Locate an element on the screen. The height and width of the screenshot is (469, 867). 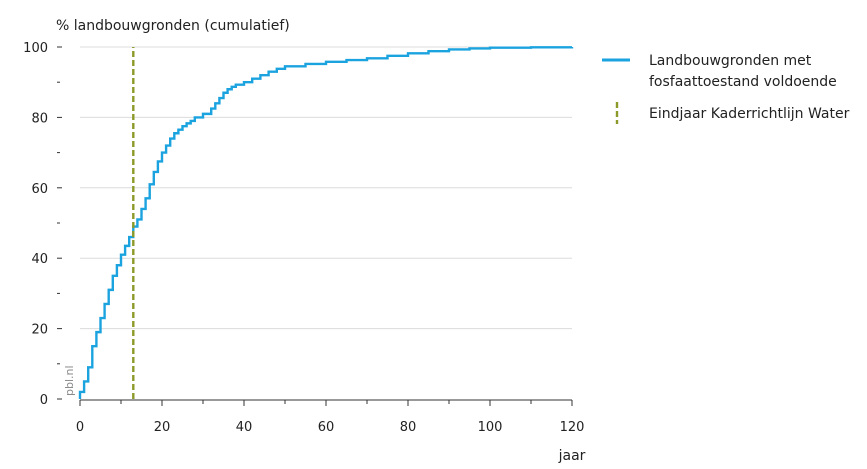
y-tick-label-60: 60 is located at coordinates (39, 189).